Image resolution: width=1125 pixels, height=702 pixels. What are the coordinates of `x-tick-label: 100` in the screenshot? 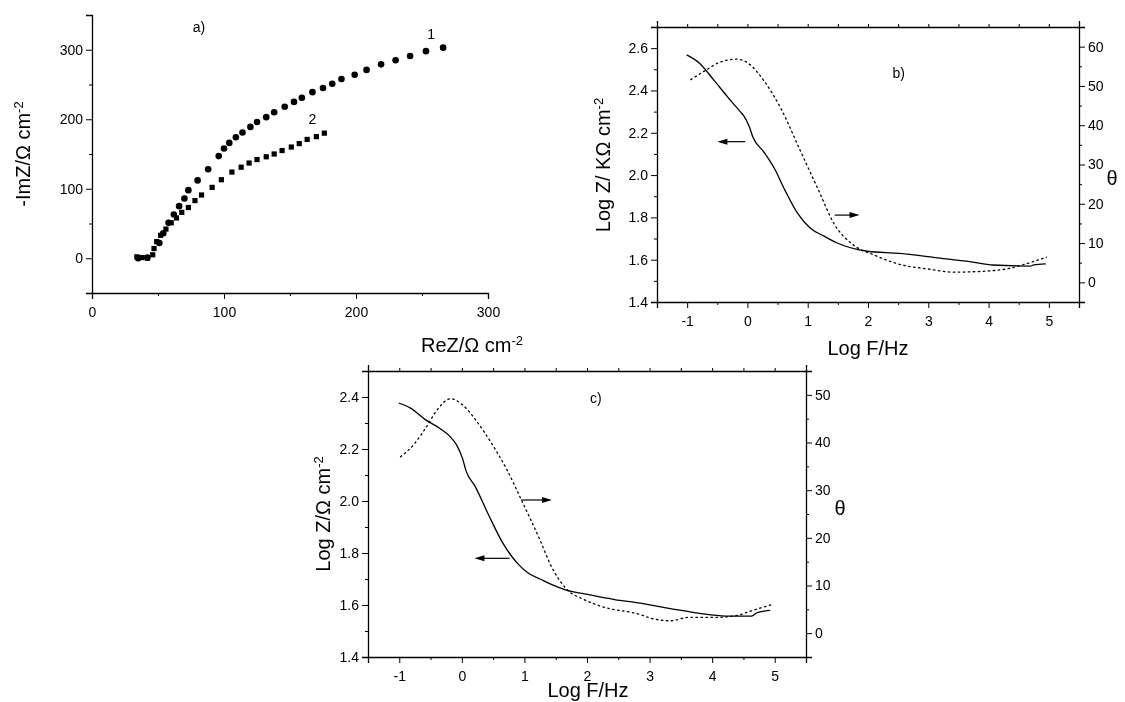 It's located at (224, 312).